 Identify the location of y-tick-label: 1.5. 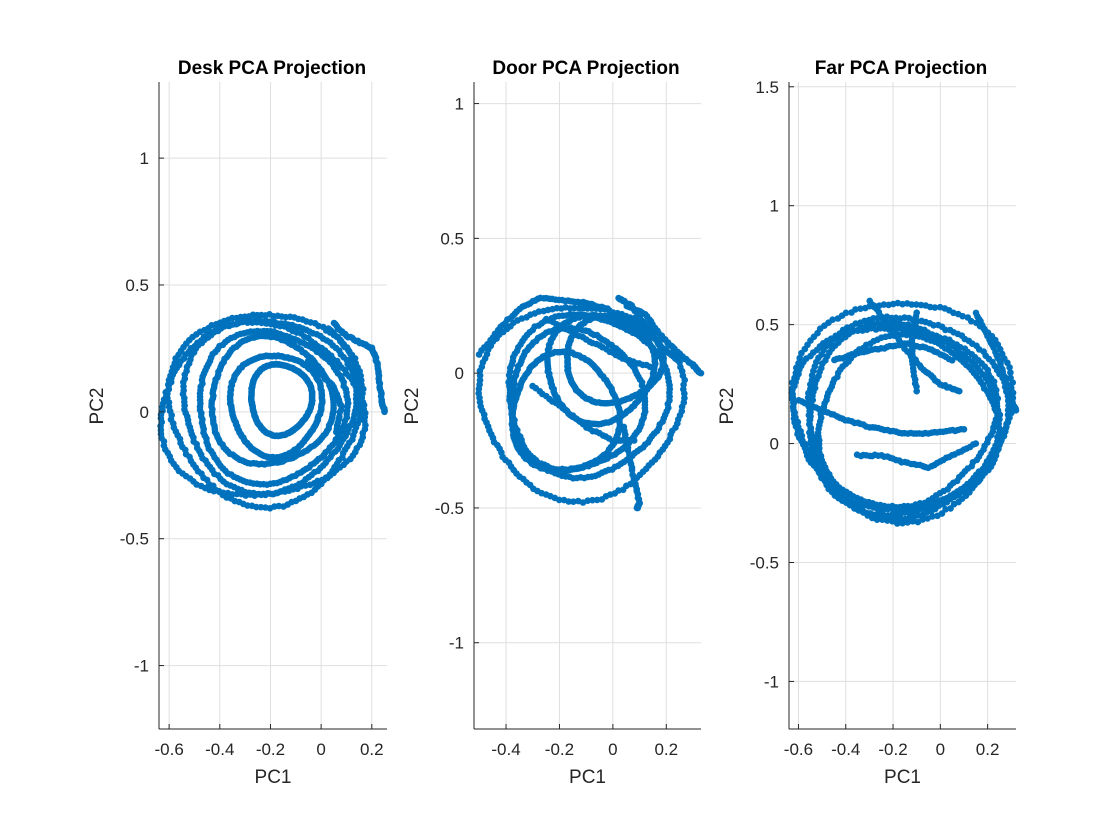
(767, 87).